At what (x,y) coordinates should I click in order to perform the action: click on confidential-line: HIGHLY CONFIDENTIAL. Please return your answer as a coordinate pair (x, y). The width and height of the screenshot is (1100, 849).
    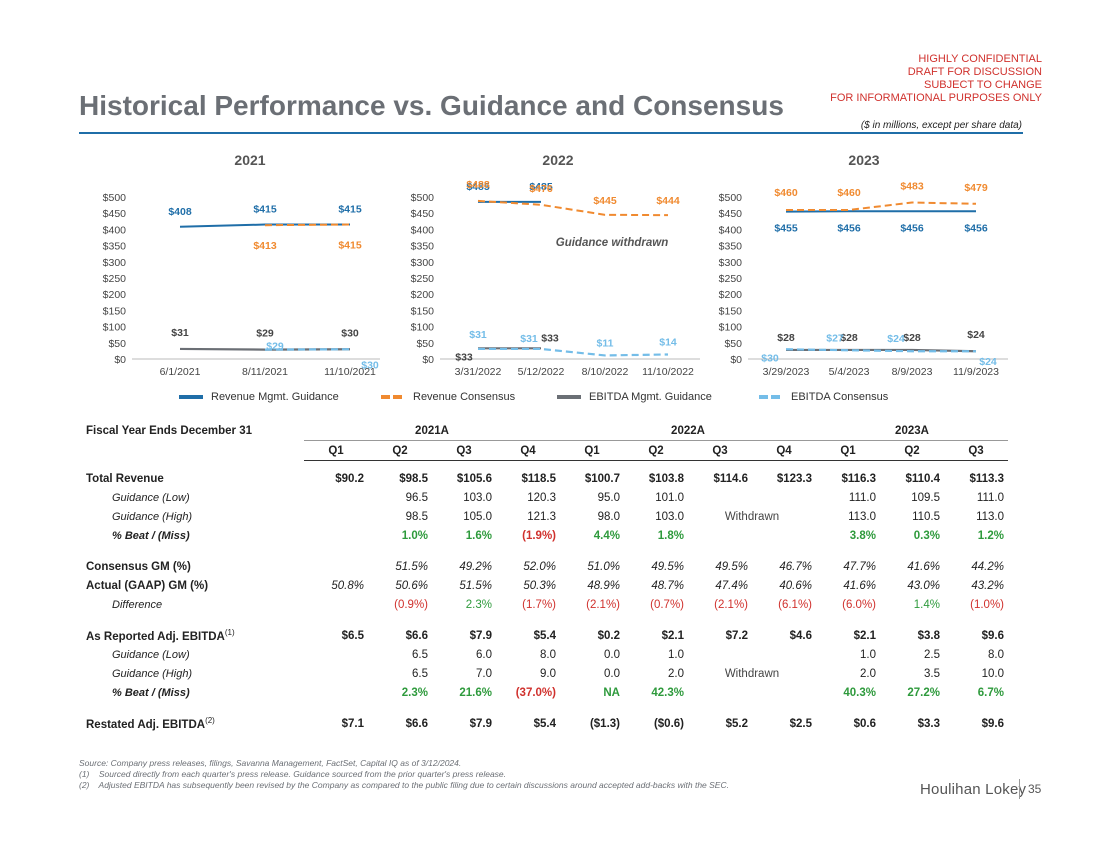
    Looking at the image, I should click on (980, 59).